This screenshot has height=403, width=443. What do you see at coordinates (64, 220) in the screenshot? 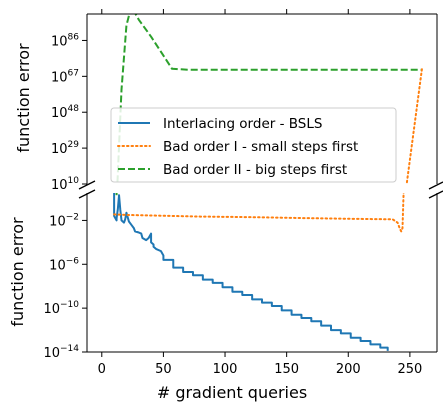
I see `lower-y-tick--2-label: 10⁻²` at bounding box center [64, 220].